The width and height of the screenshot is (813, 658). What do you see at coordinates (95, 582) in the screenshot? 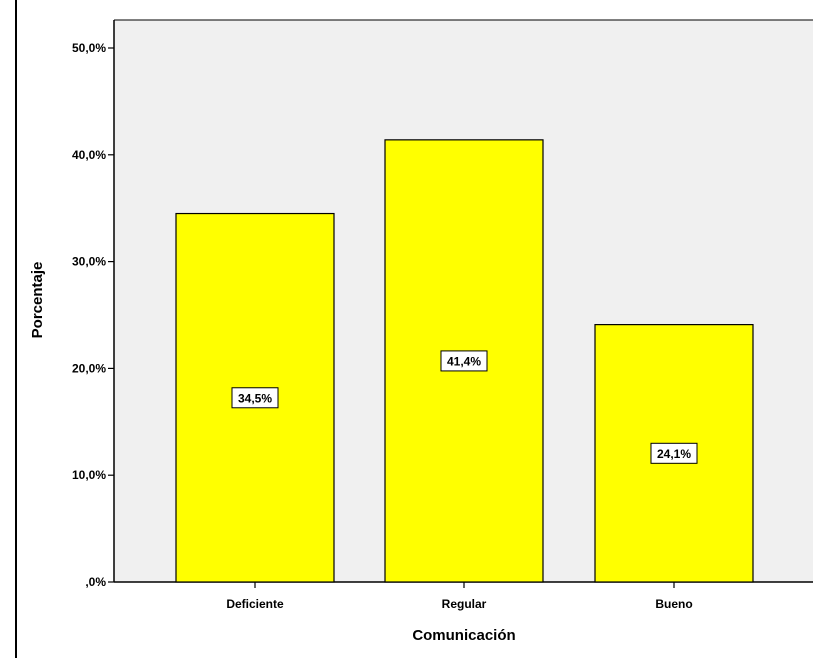
I see `y-tick-label: ,0%` at bounding box center [95, 582].